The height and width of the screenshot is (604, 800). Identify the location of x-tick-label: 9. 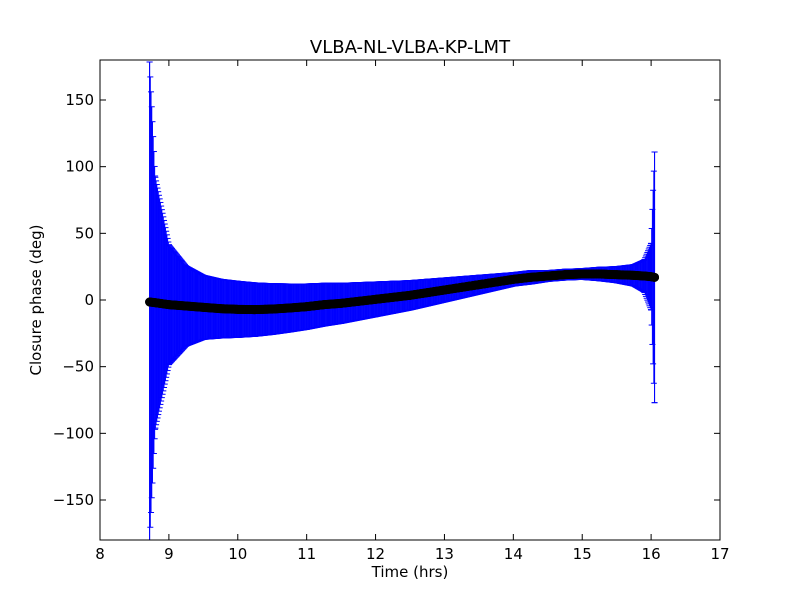
(169, 554).